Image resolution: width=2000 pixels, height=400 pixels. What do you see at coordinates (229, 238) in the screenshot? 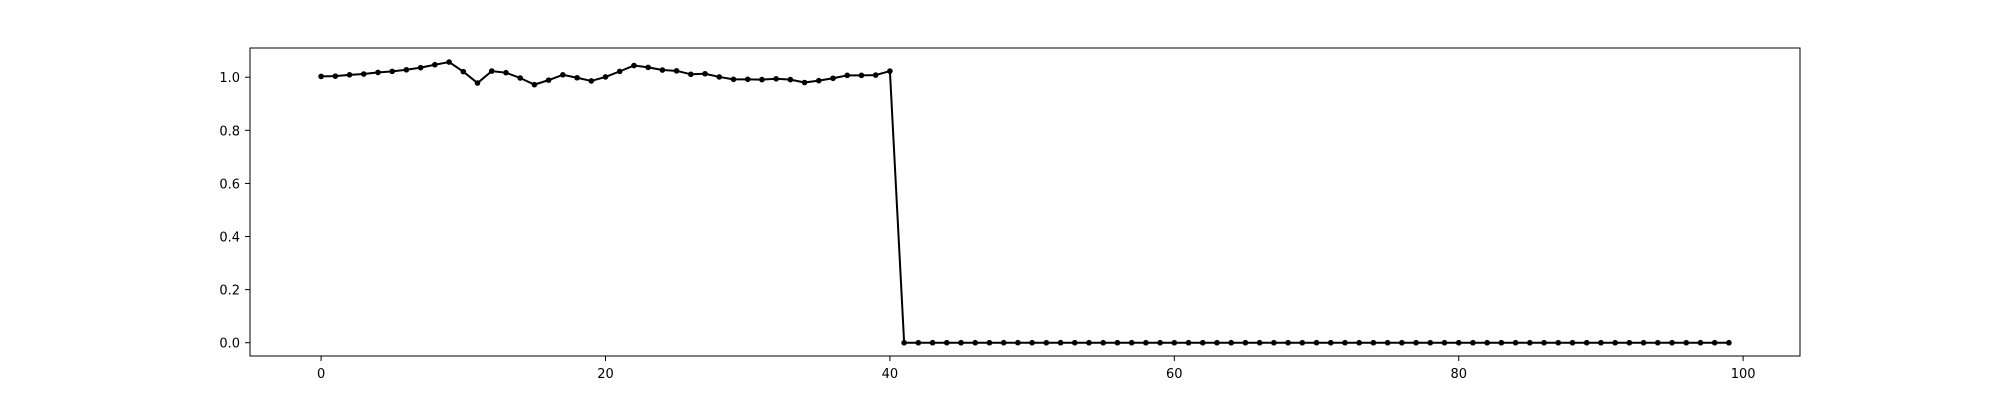
I see `y-tick-label: 0.4` at bounding box center [229, 238].